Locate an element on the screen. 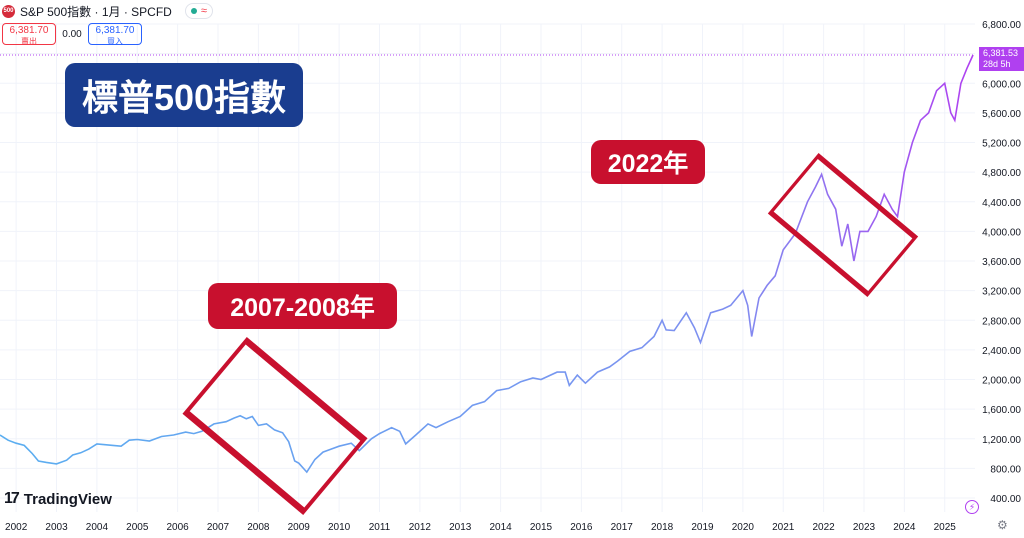  x-tick-label: 2002 is located at coordinates (16, 527).